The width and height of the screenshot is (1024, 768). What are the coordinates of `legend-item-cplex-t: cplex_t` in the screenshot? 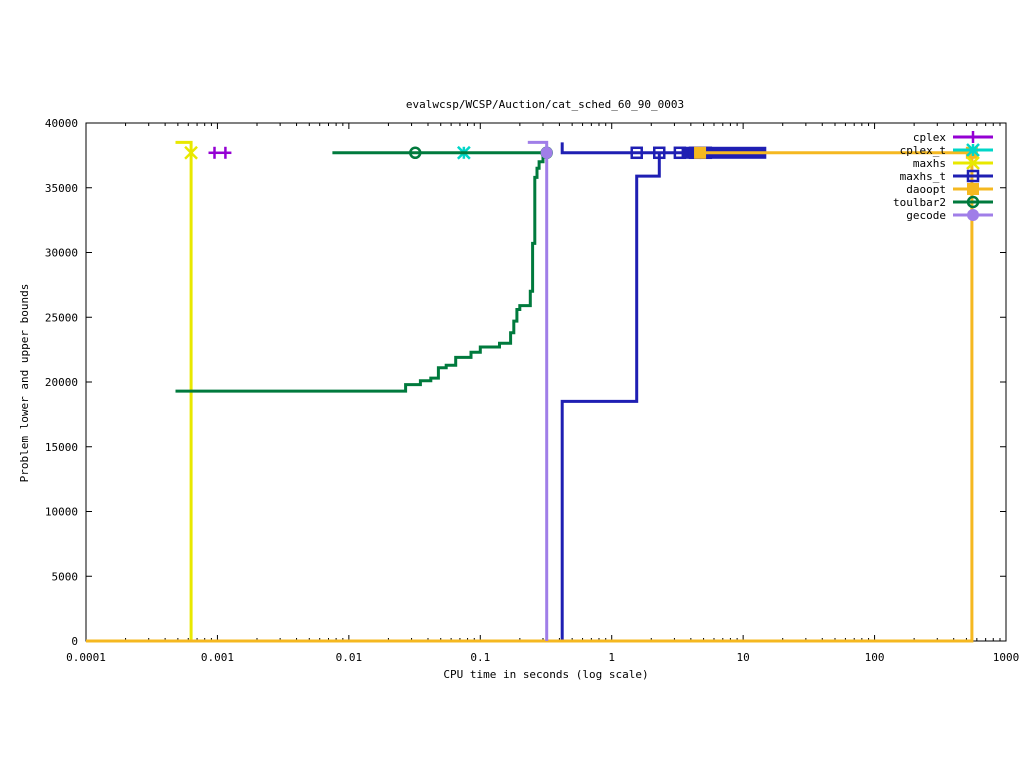 It's located at (946, 150).